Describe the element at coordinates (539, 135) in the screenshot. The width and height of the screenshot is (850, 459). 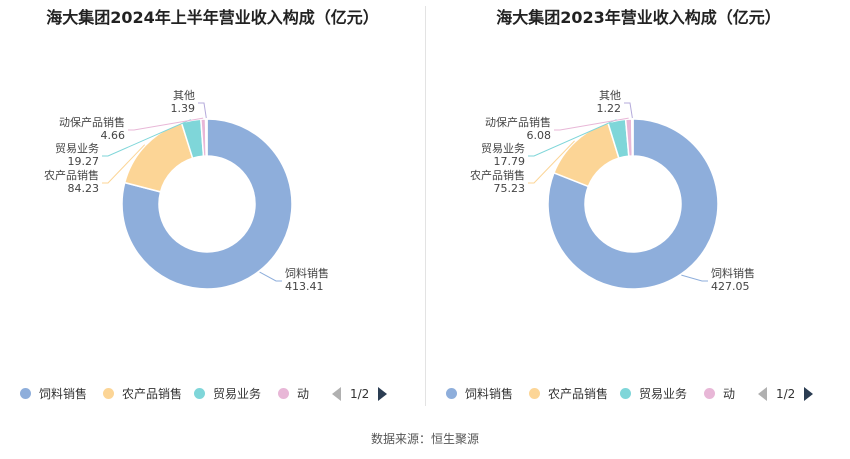
I see `slice-value-animal-health: 6.08` at that location.